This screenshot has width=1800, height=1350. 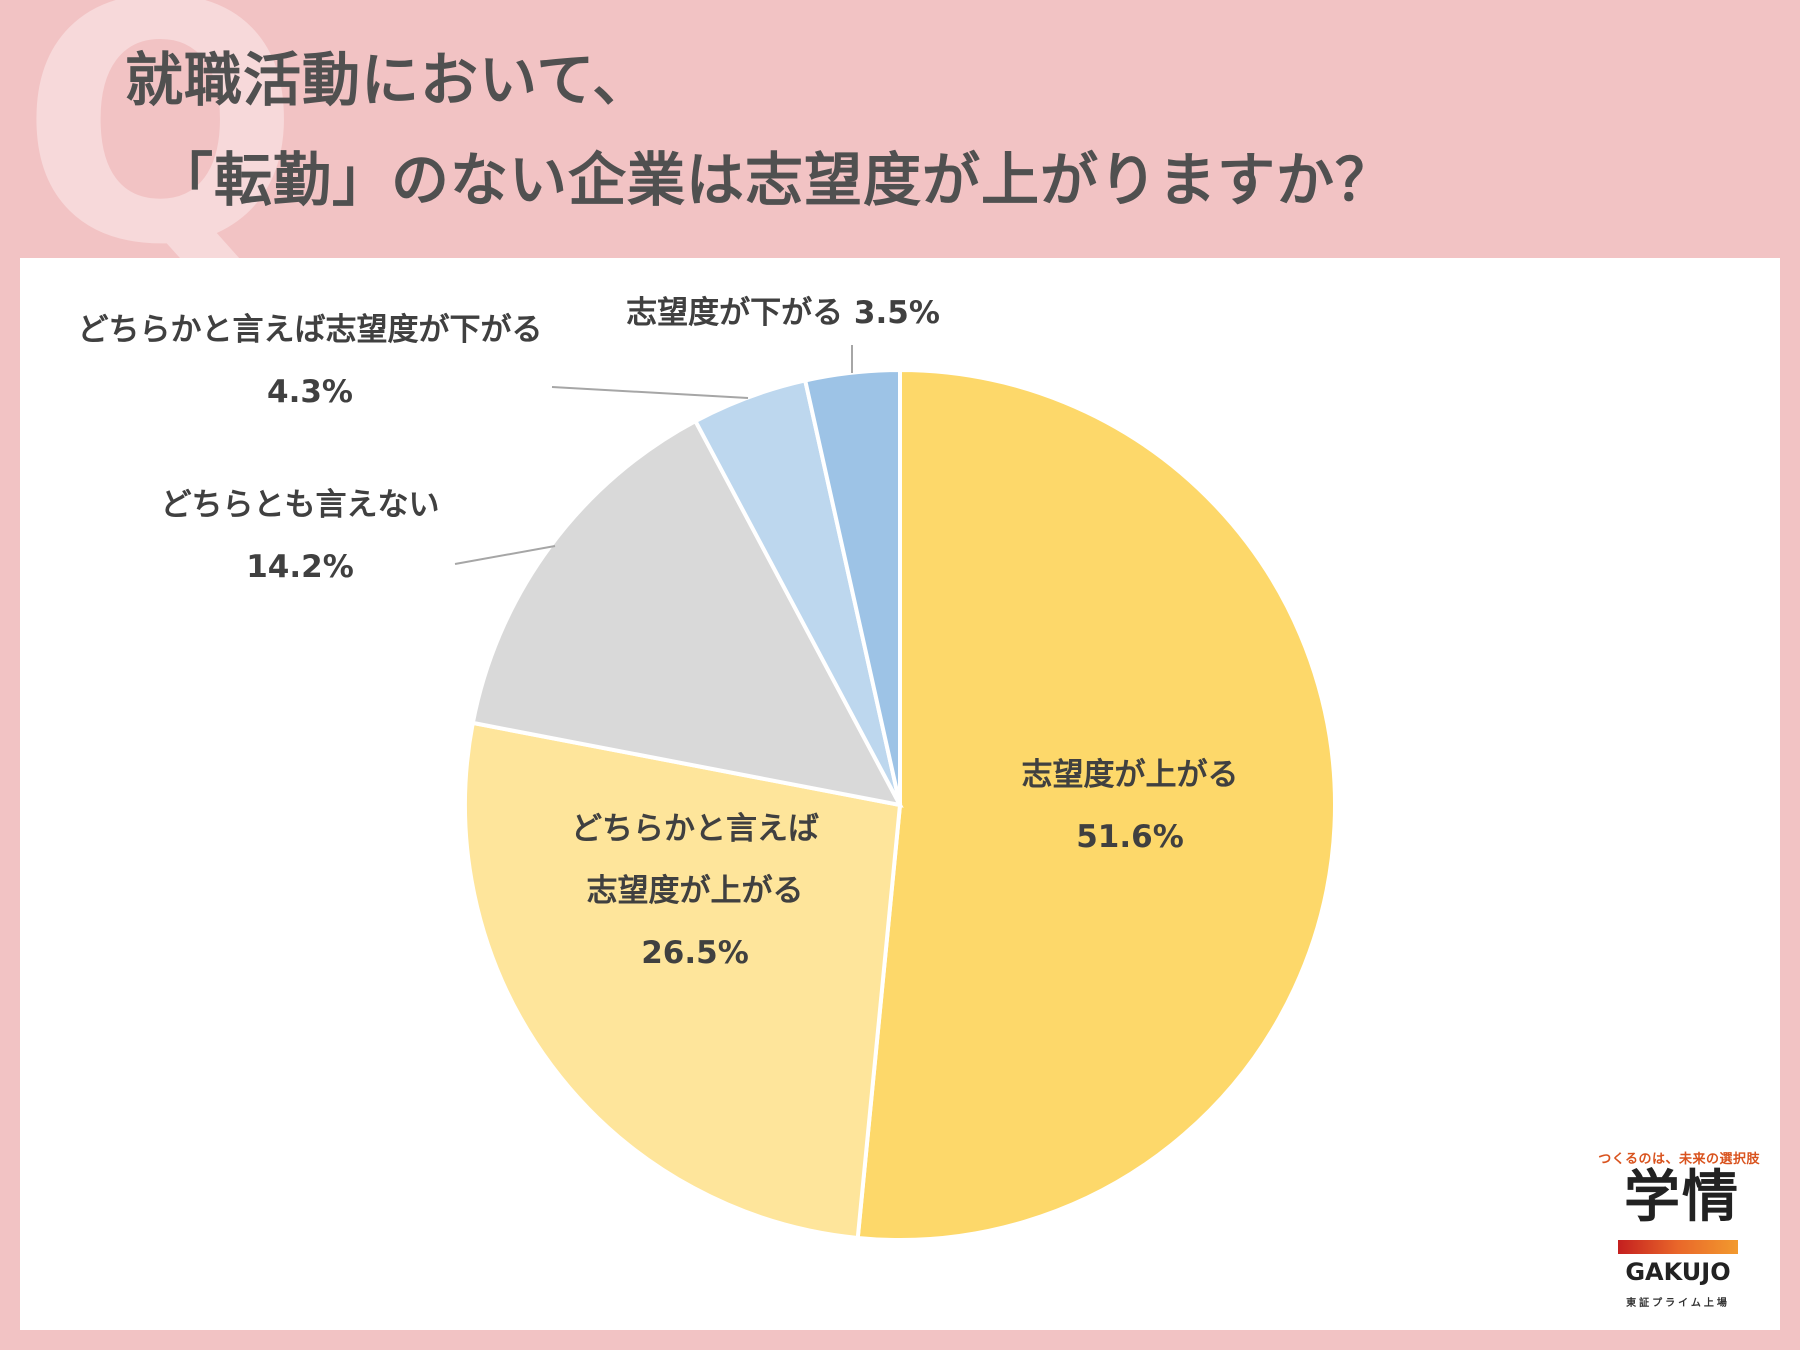 What do you see at coordinates (1678, 1303) in the screenshot?
I see `logo-sub: 東証プライム上場` at bounding box center [1678, 1303].